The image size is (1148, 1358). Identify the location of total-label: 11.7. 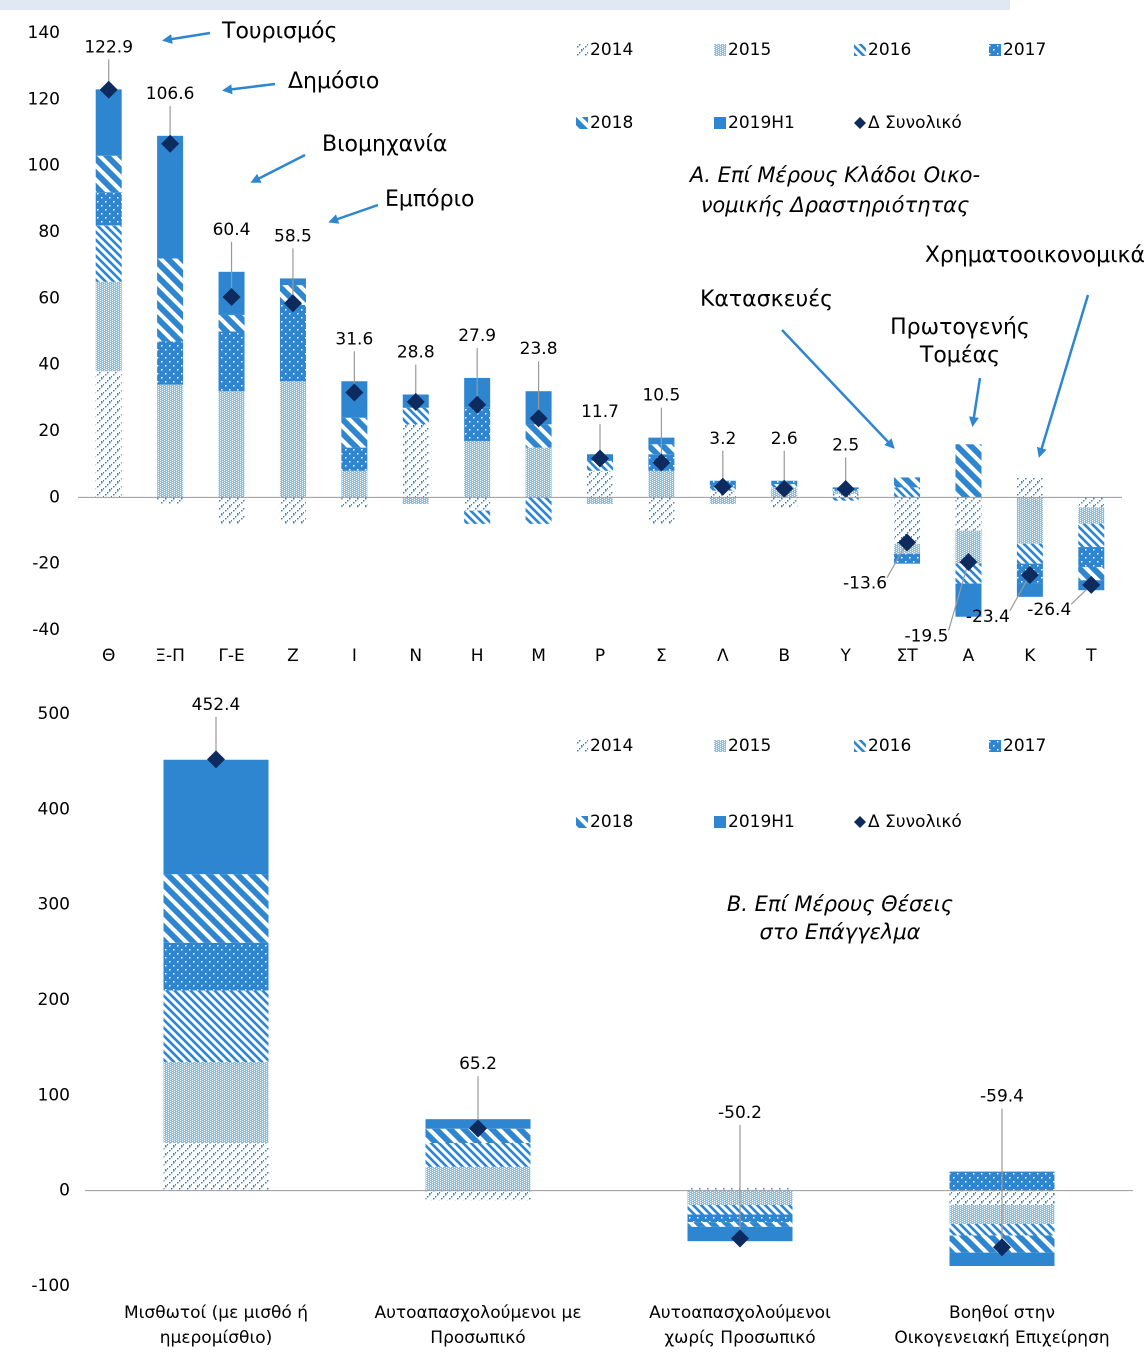
(600, 412).